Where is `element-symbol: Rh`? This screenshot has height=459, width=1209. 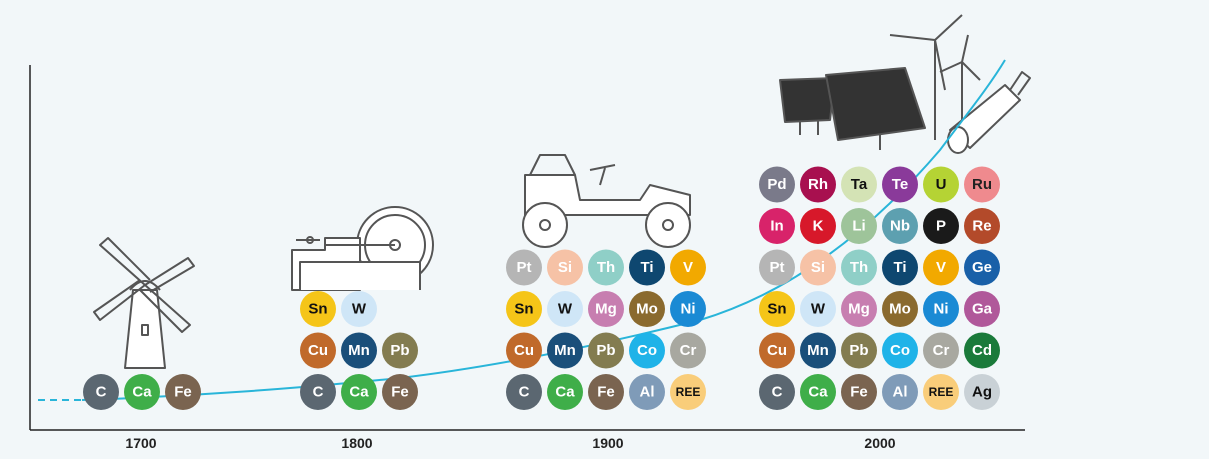 element-symbol: Rh is located at coordinates (818, 184).